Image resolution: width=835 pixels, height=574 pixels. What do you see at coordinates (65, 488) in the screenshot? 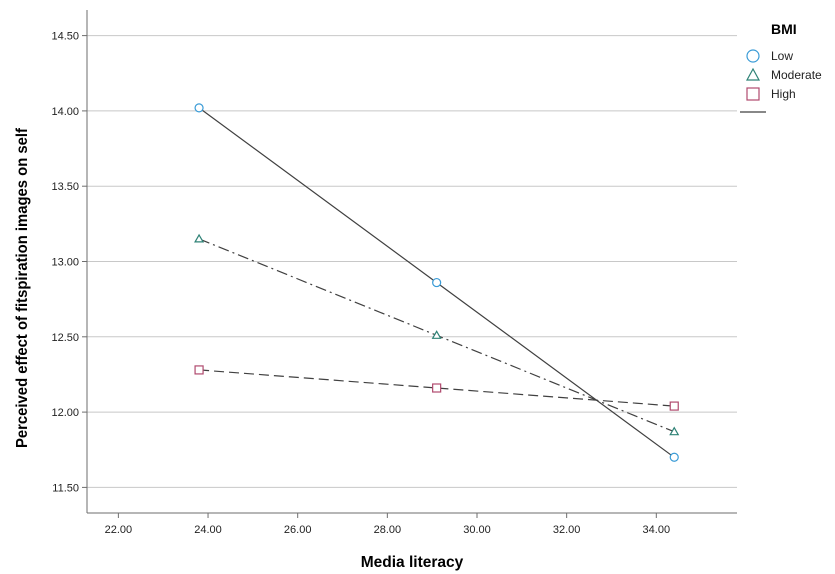
I see `y-tick-label: 11.50` at bounding box center [65, 488].